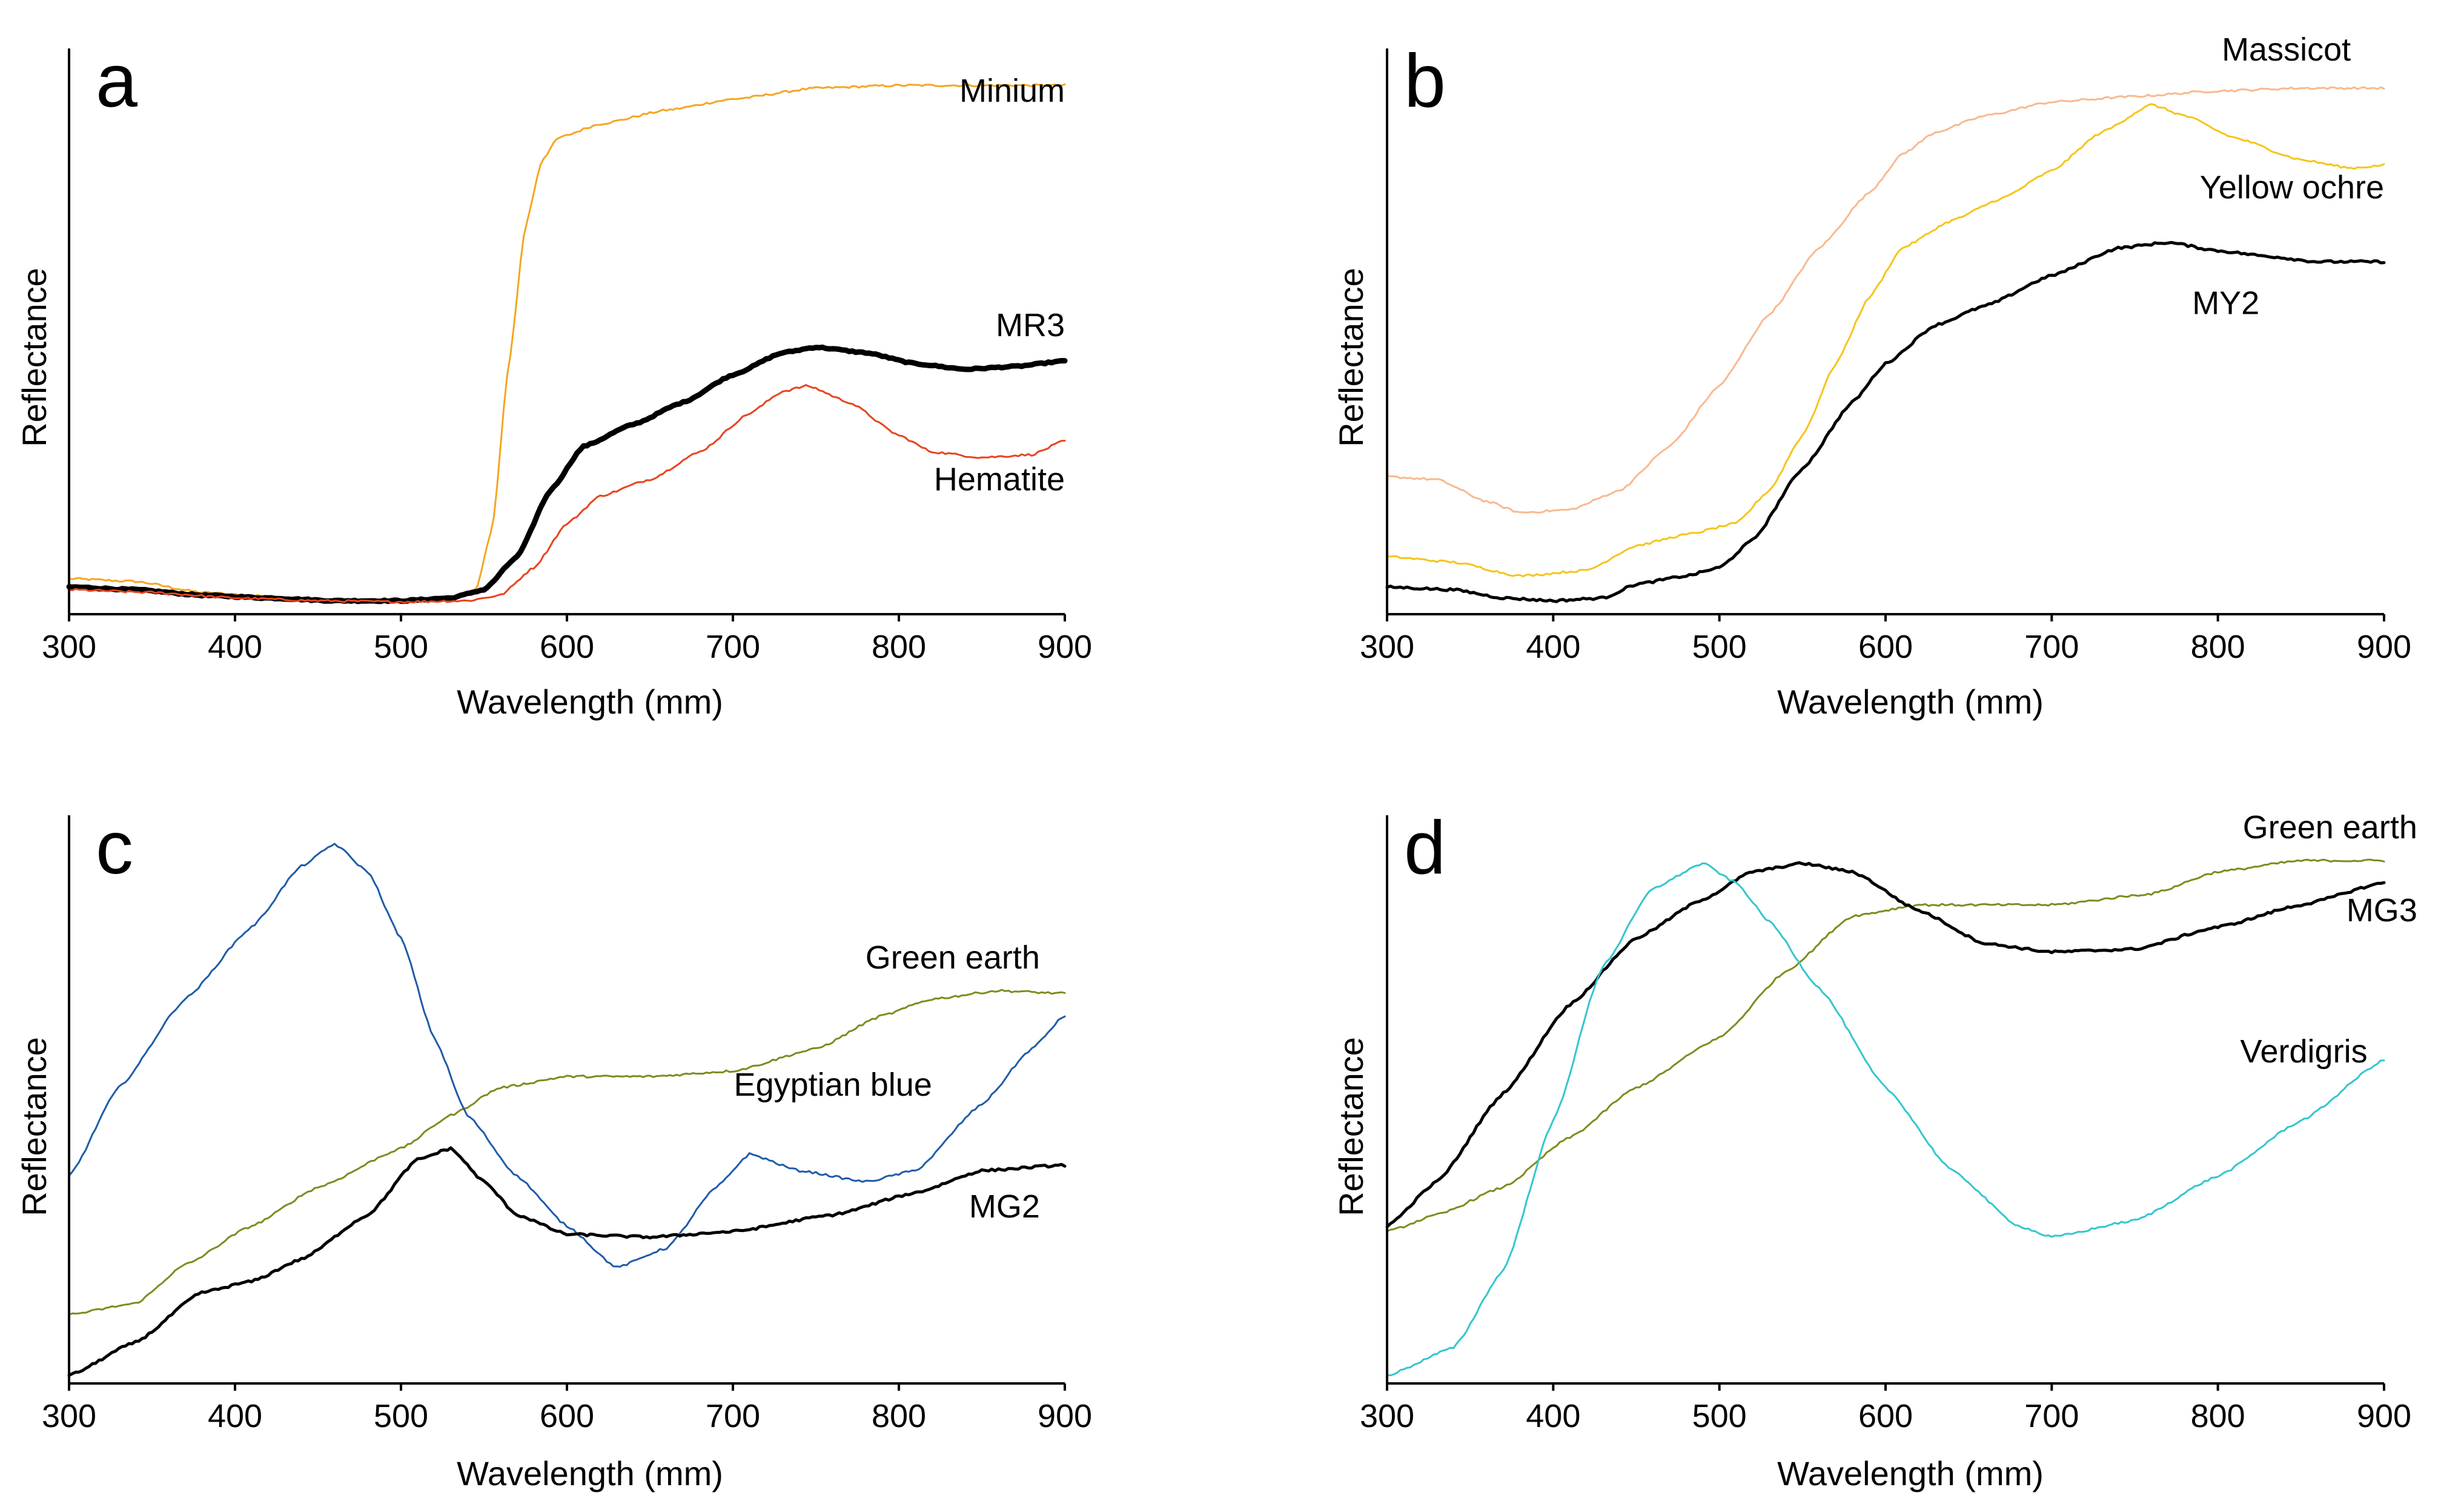 The image size is (2464, 1507). What do you see at coordinates (2286, 49) in the screenshot?
I see `series-label: Massicot` at bounding box center [2286, 49].